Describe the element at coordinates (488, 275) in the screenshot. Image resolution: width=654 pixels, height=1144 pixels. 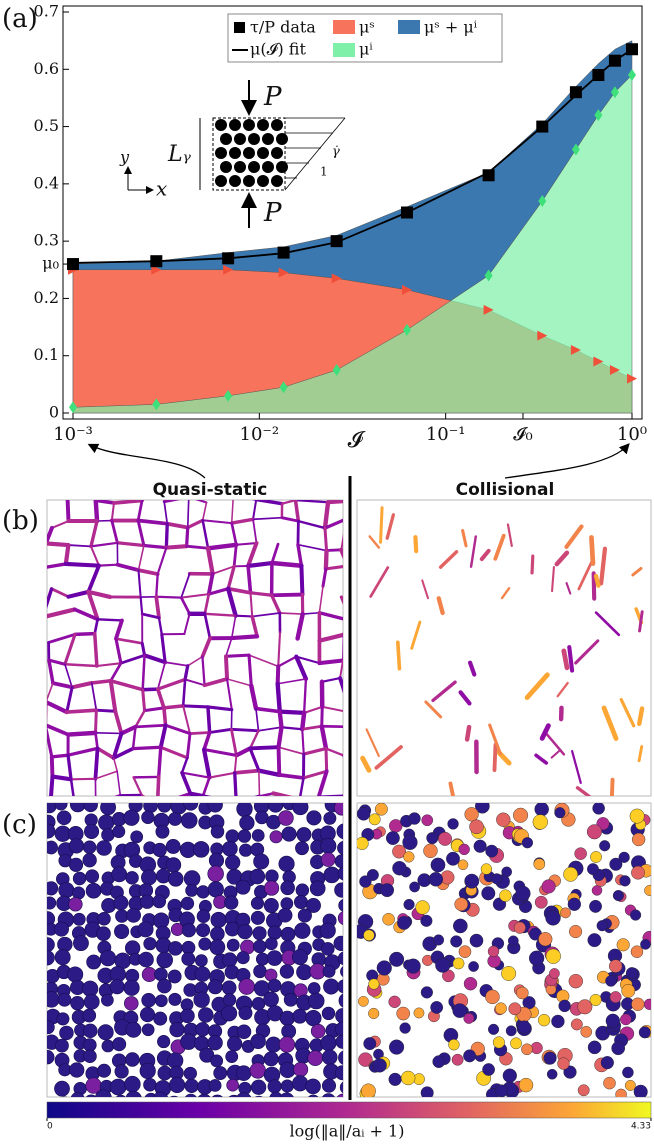
I see `mu-i-marker` at that location.